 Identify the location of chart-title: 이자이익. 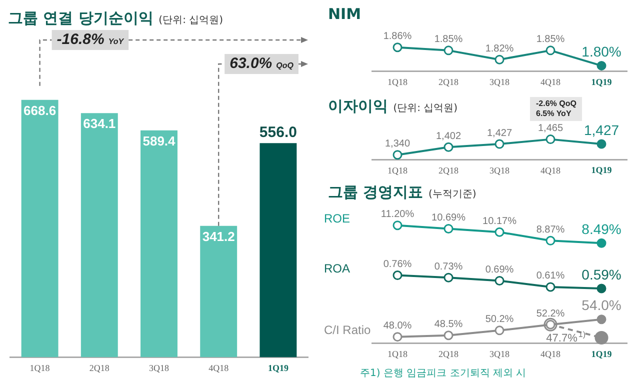
(358, 106).